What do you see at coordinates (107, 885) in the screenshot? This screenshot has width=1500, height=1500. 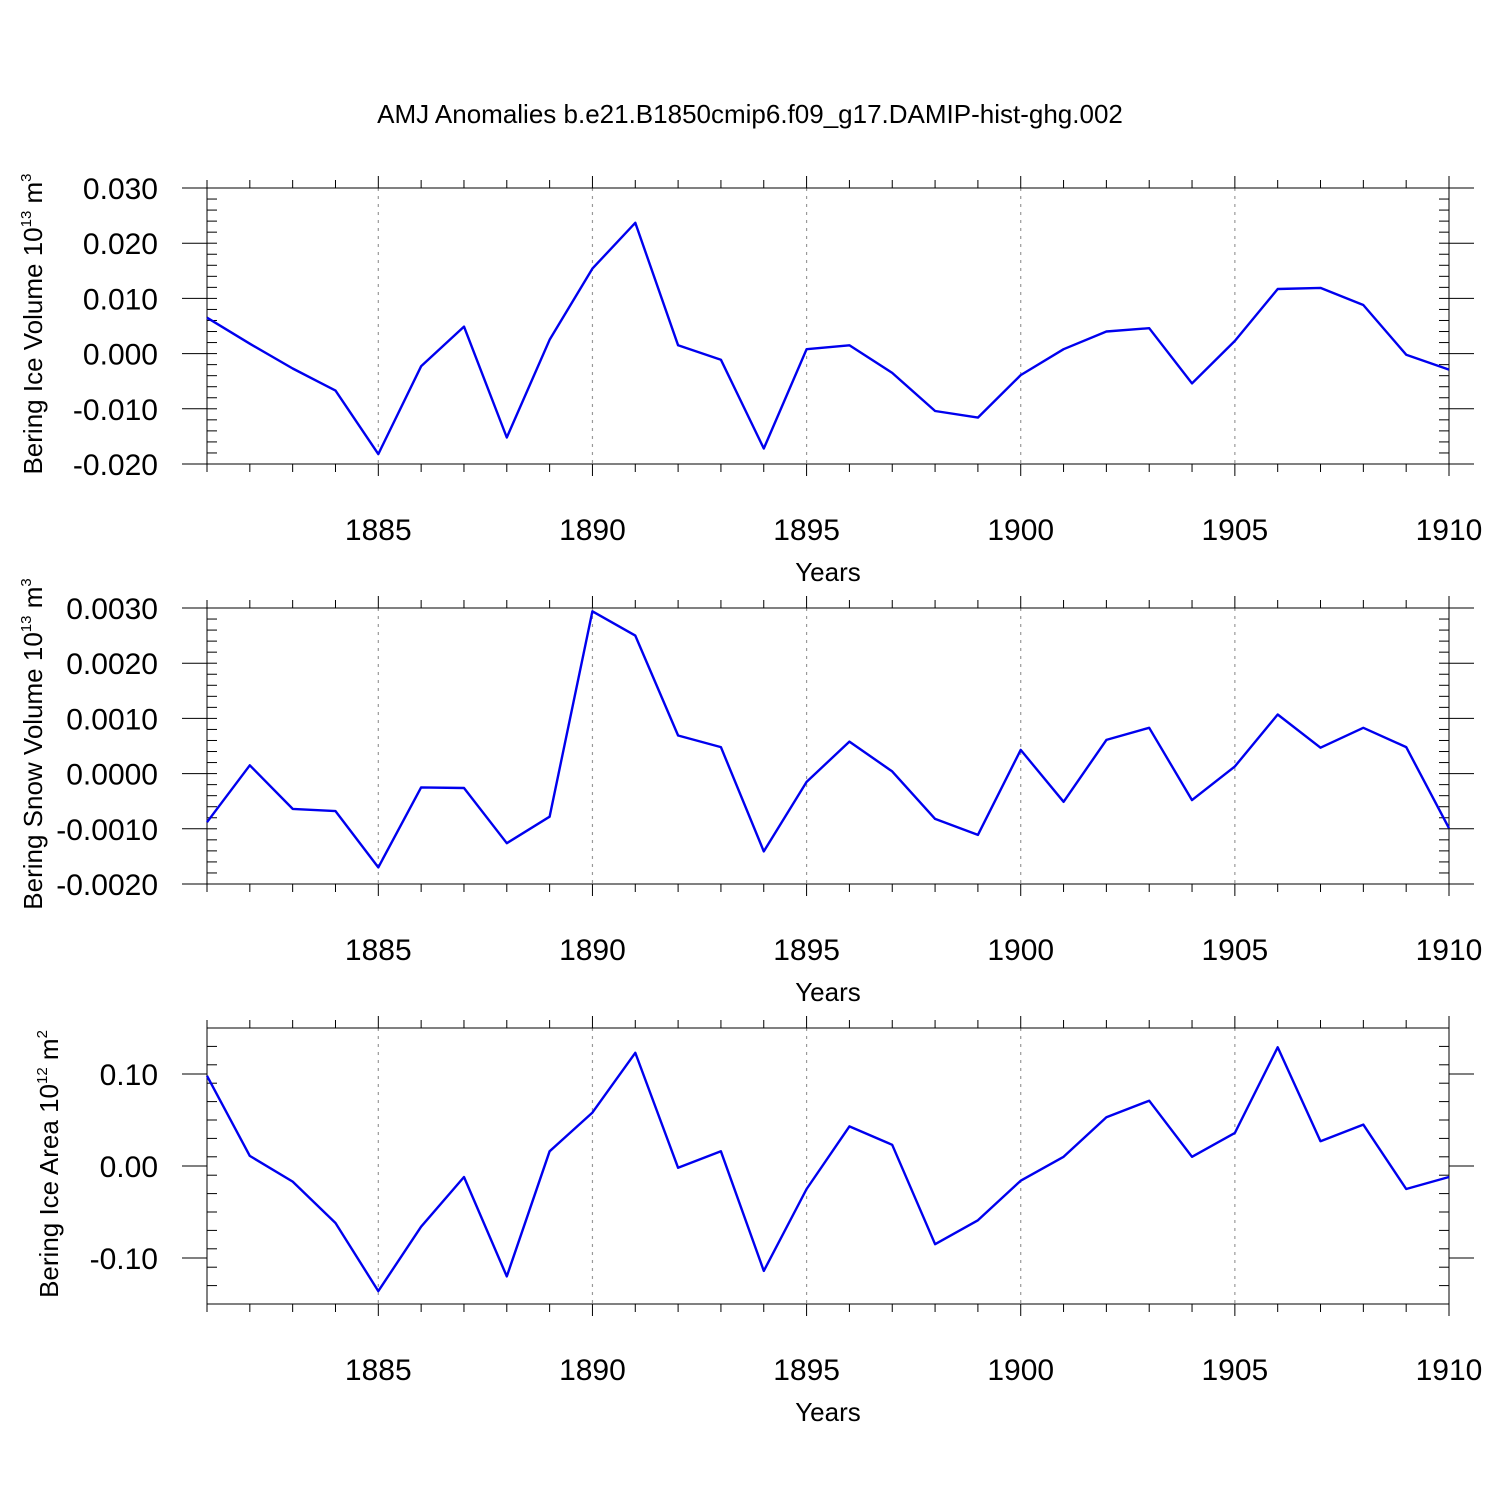 I see `y-tick-label: -0.0020` at bounding box center [107, 885].